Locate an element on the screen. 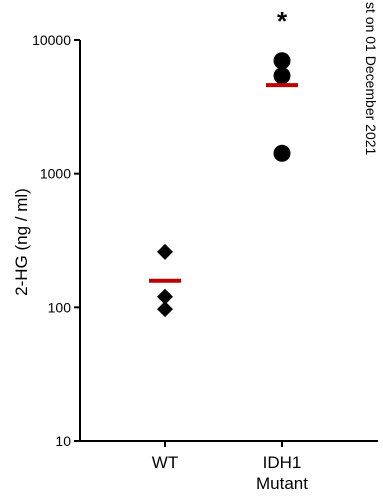 Image resolution: width=383 pixels, height=497 pixels. significance-marker: * is located at coordinates (282, 21).